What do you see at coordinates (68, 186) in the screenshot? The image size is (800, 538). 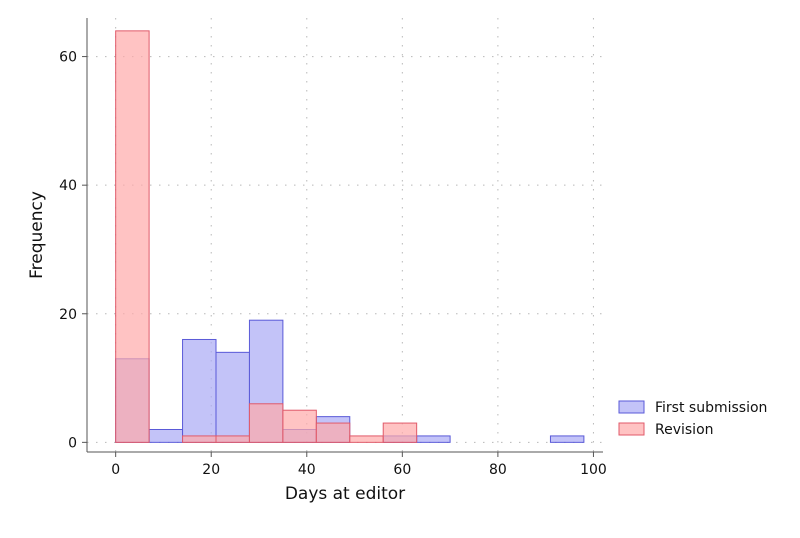 I see `y-tick-label: 40` at bounding box center [68, 186].